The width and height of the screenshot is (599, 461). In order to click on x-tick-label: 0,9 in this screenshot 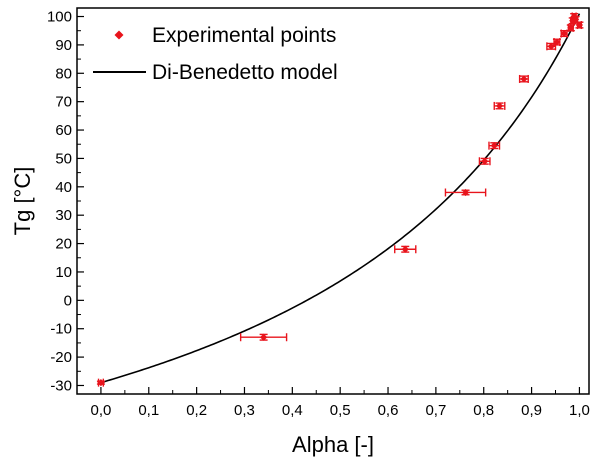, I will do `click(531, 410)`.